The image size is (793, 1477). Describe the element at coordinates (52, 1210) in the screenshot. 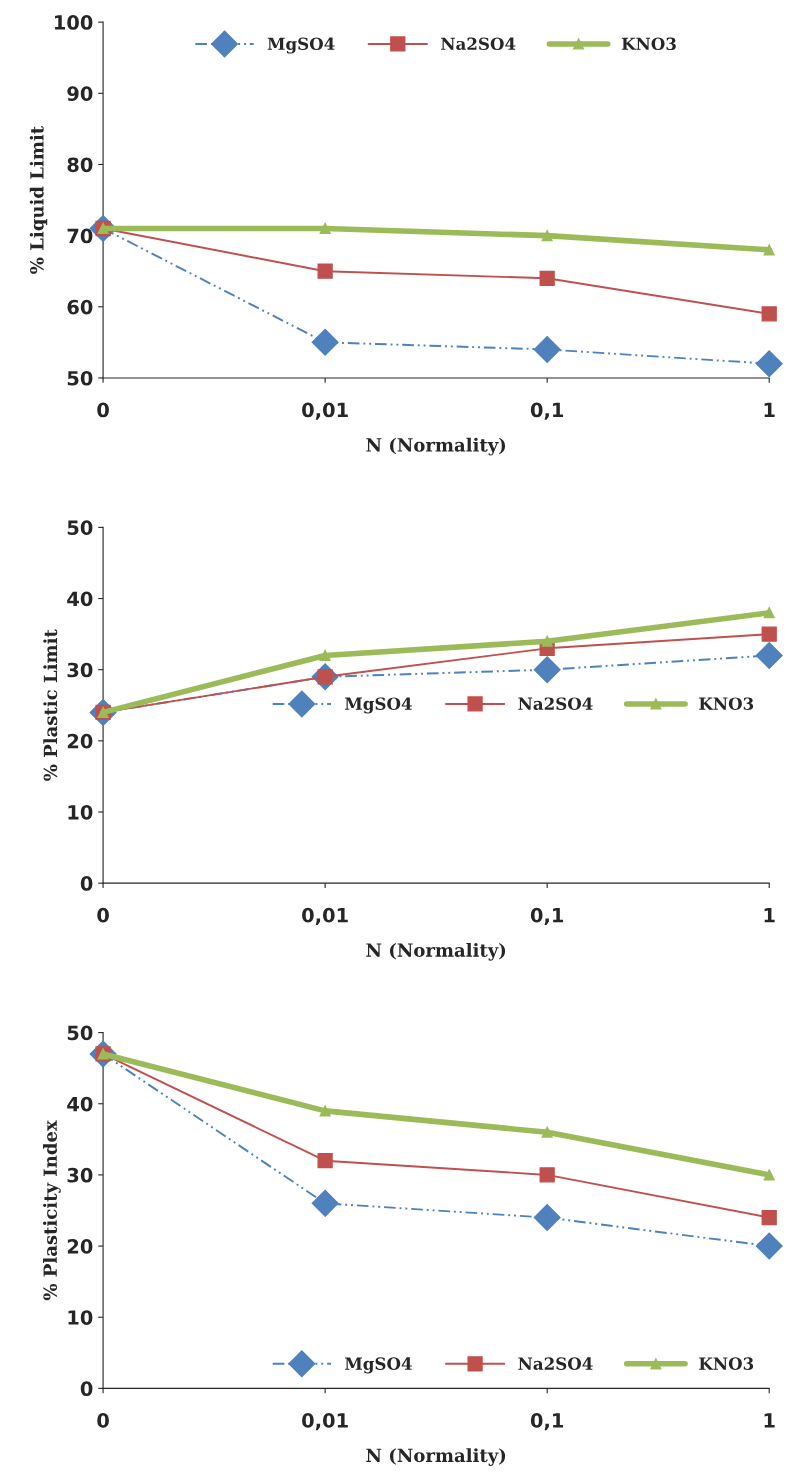

I see `y-axis-title: % Plasticity Index` at that location.